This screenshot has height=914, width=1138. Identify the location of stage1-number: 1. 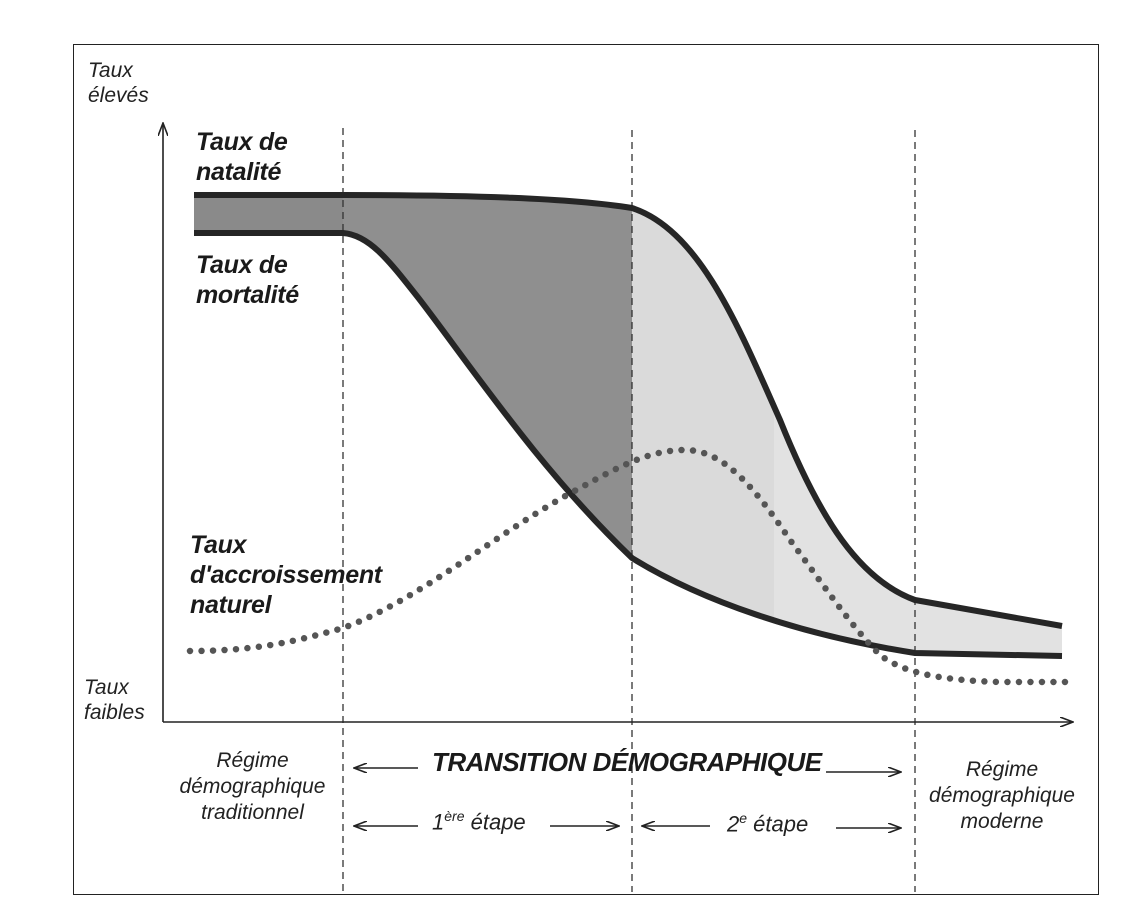
(438, 822).